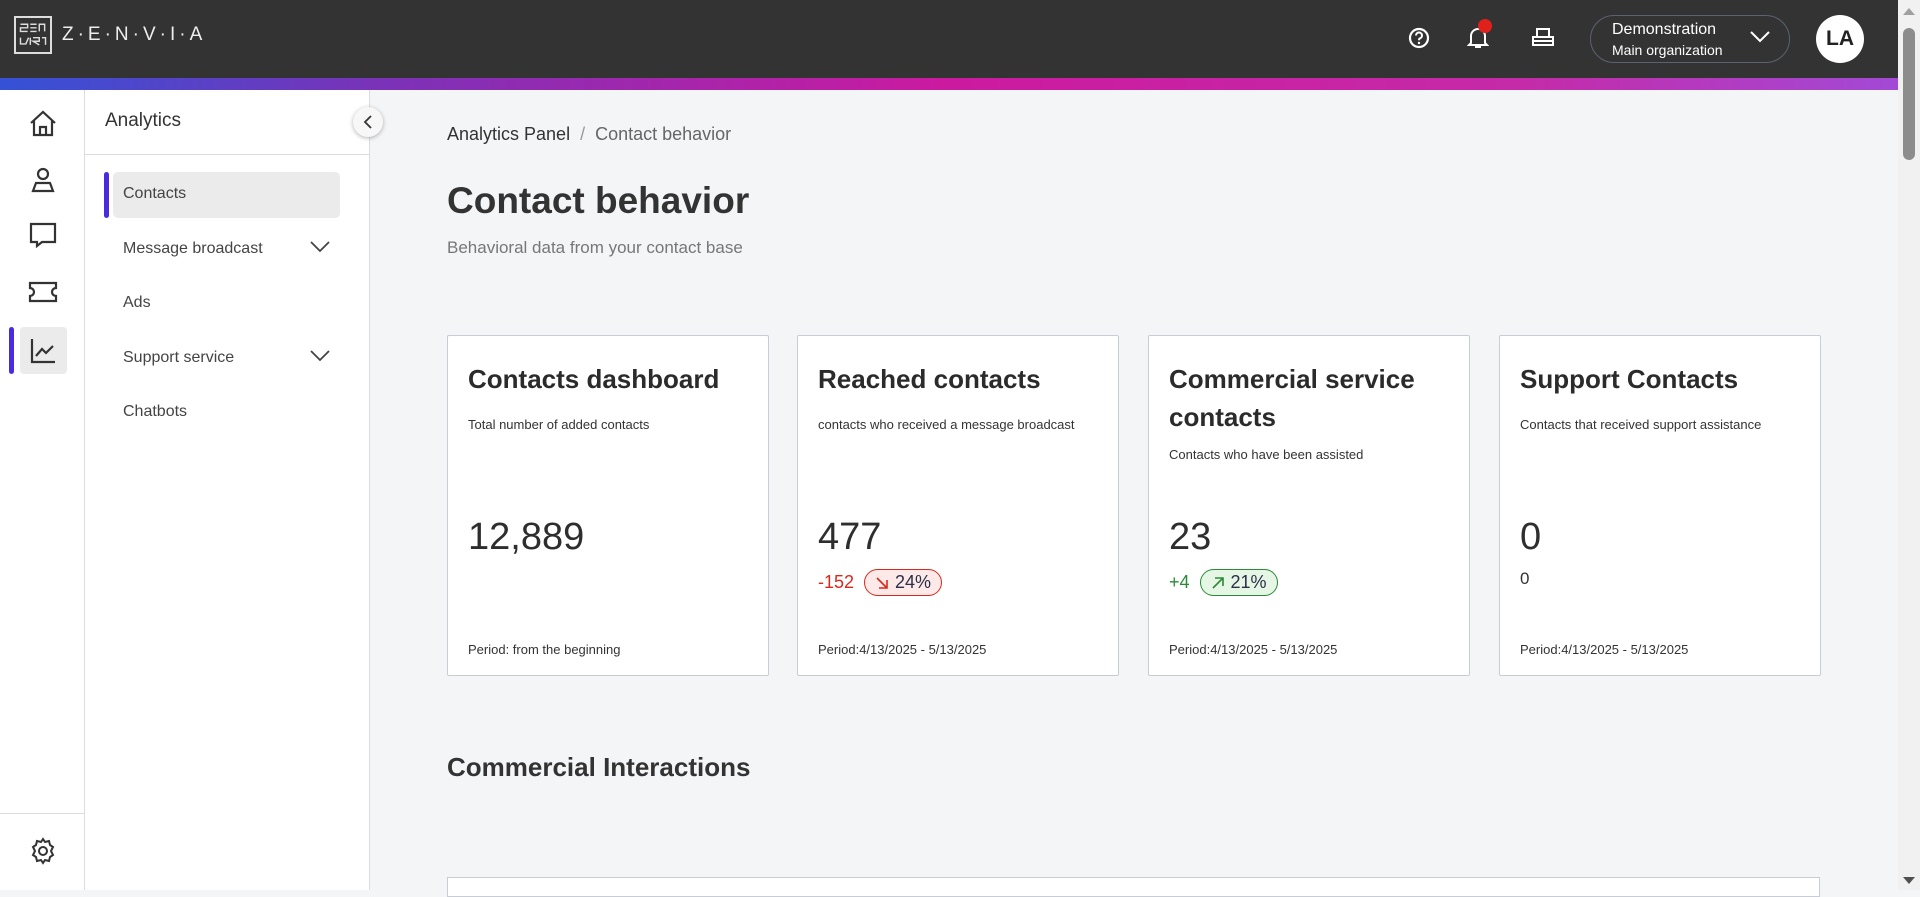 The height and width of the screenshot is (897, 1920). What do you see at coordinates (226, 413) in the screenshot?
I see `sidebar-item-chatbots: Chatbots` at bounding box center [226, 413].